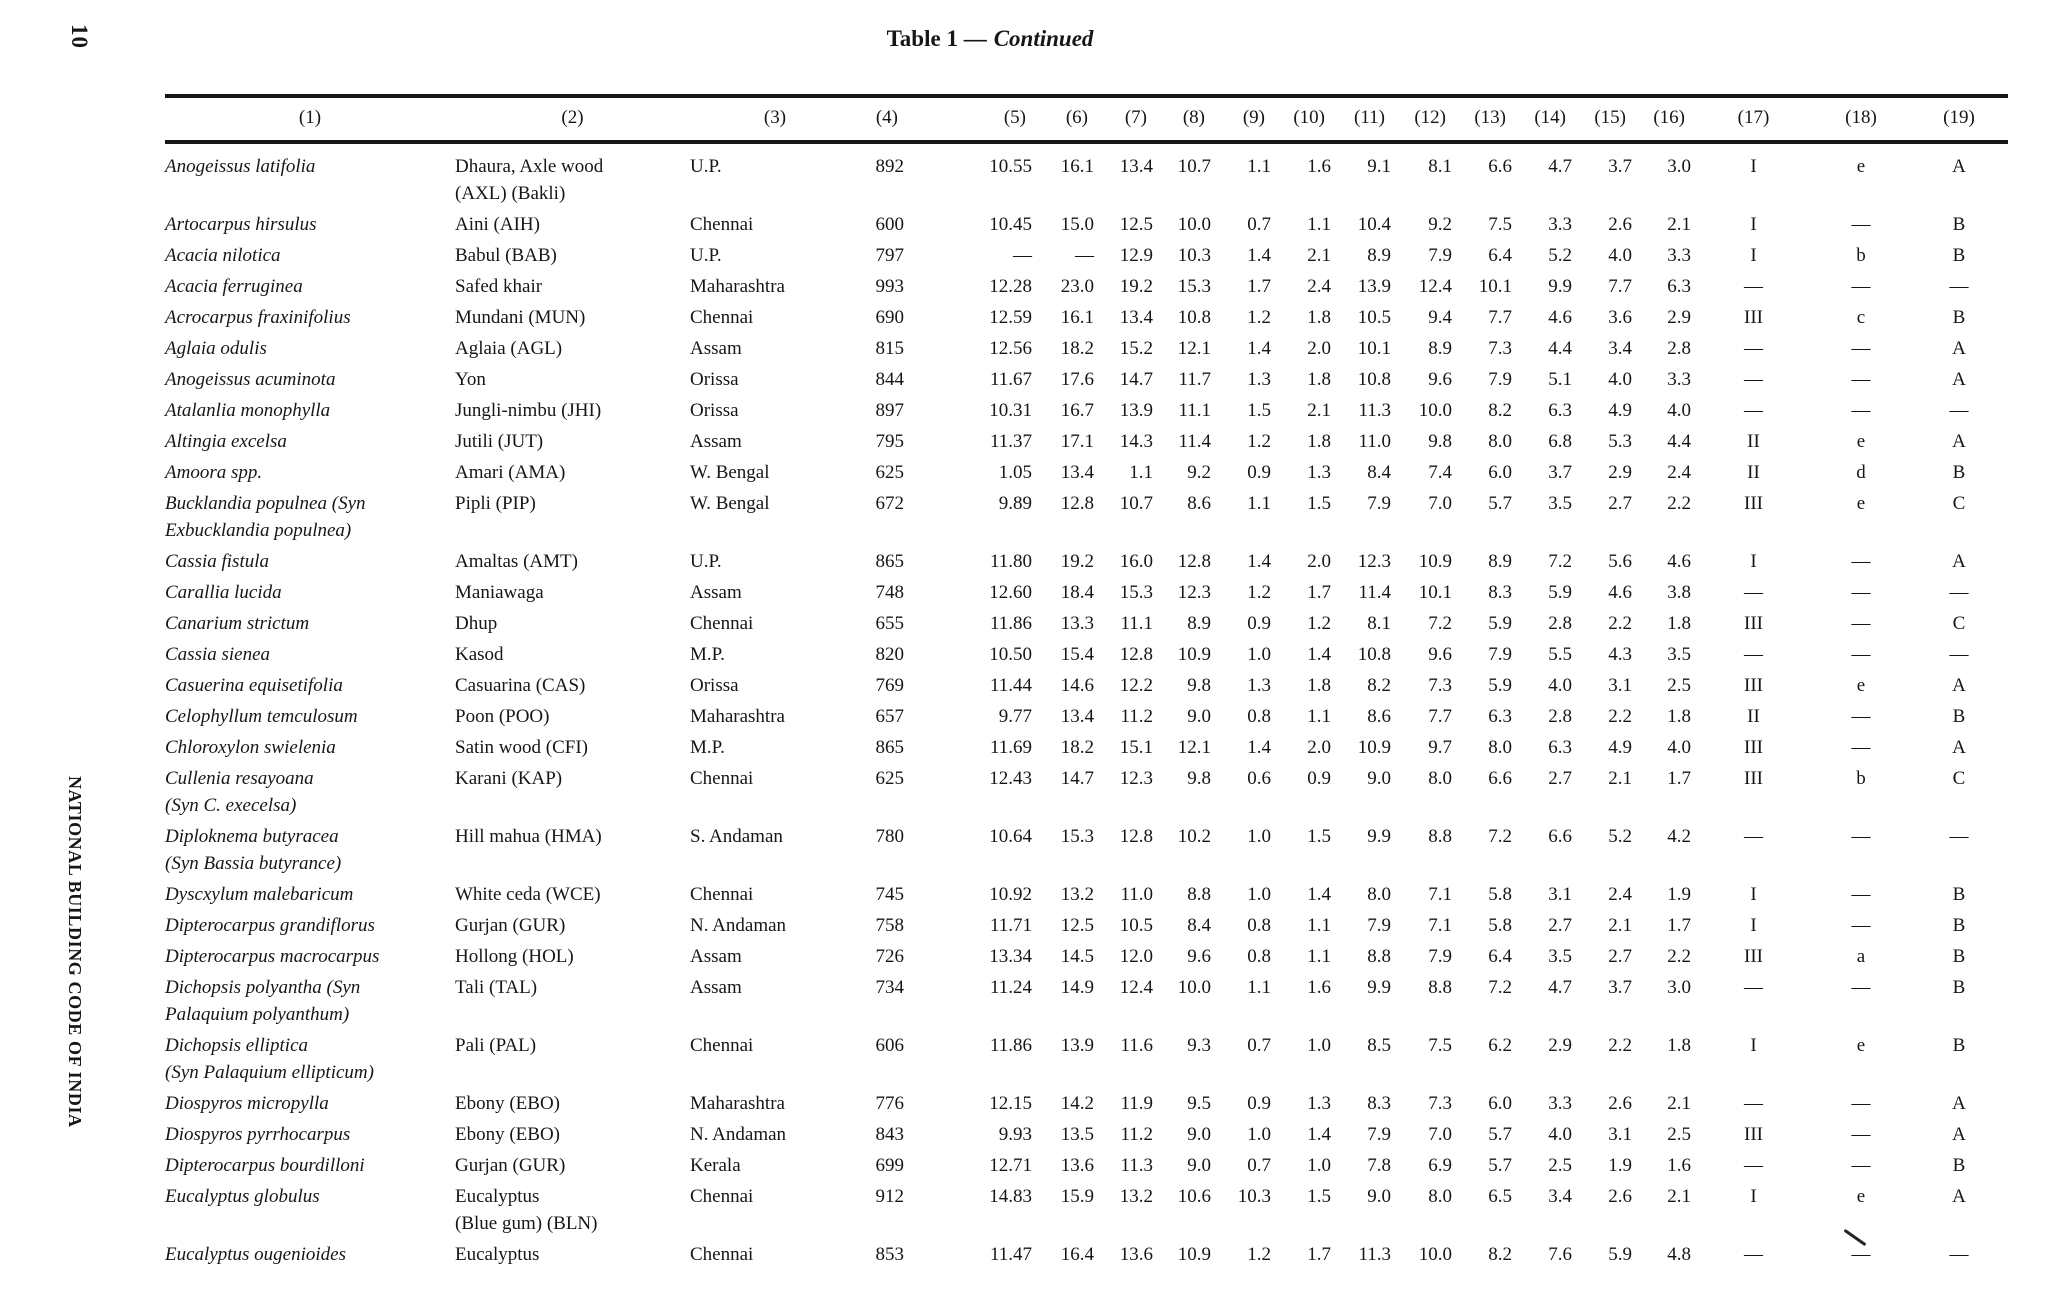 The height and width of the screenshot is (1298, 2048). Describe the element at coordinates (217, 561) in the screenshot. I see `species-cell: Cassia fistula` at that location.